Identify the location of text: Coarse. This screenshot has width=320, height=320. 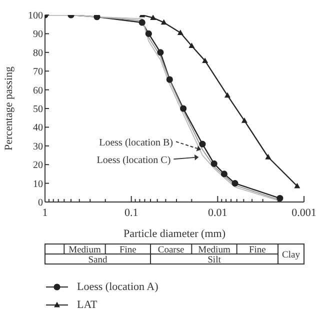
(171, 251).